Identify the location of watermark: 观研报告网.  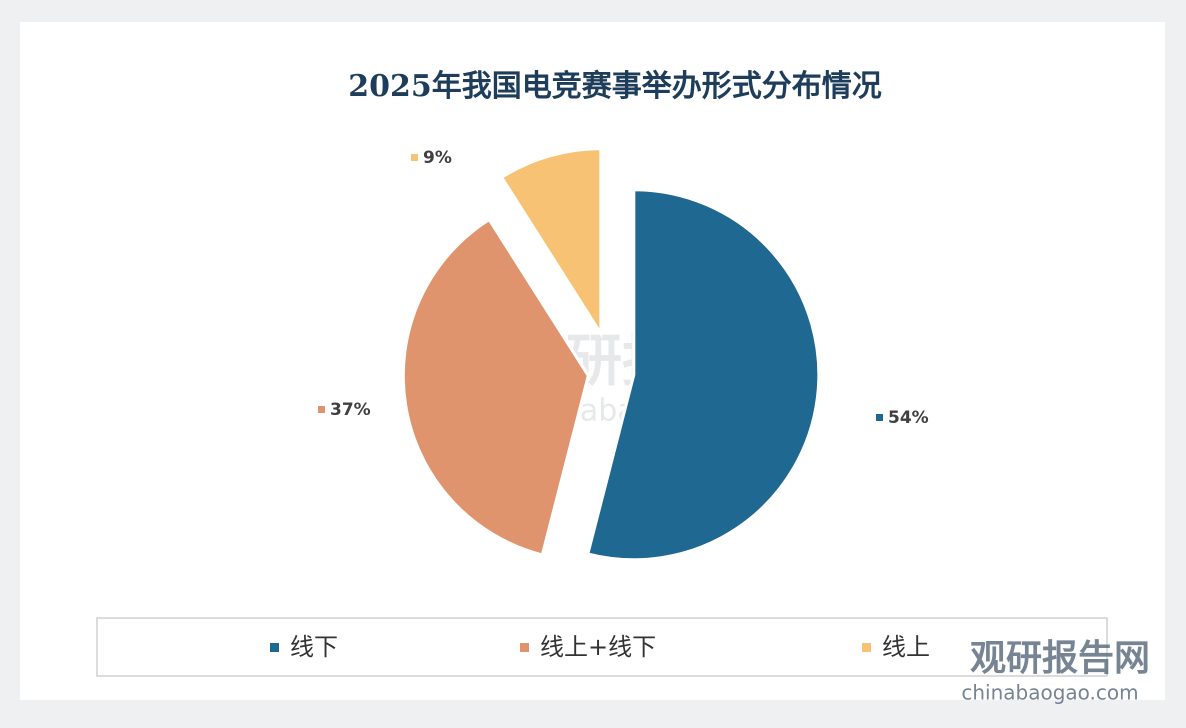
(1060, 658).